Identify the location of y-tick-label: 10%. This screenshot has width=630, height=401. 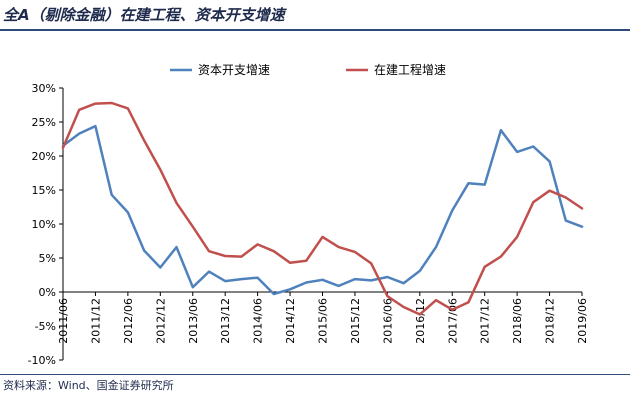
(44, 224).